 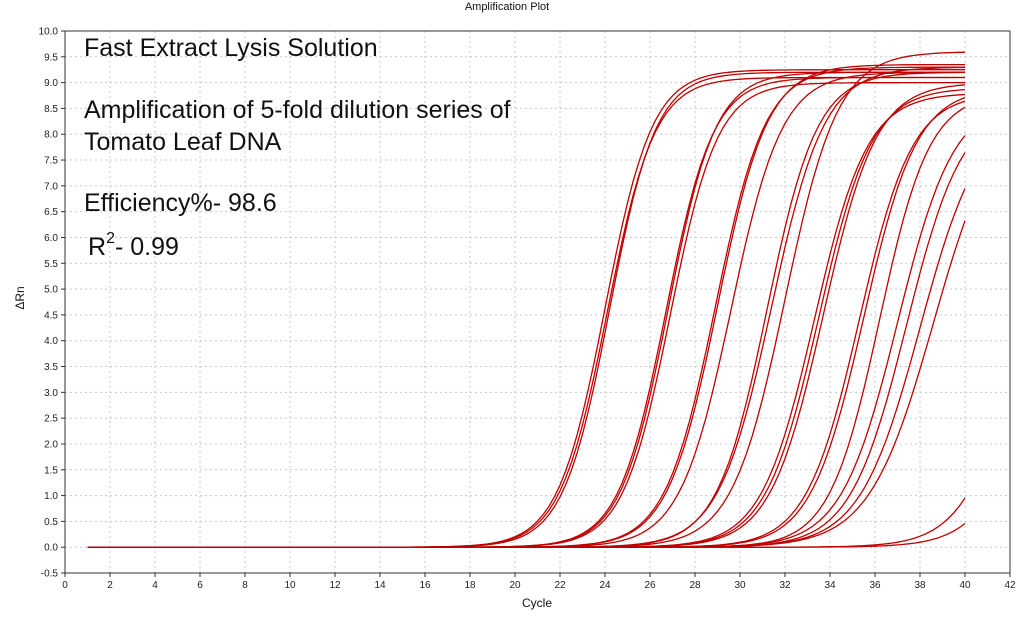 I want to click on x-tick-label: 30, so click(x=740, y=585).